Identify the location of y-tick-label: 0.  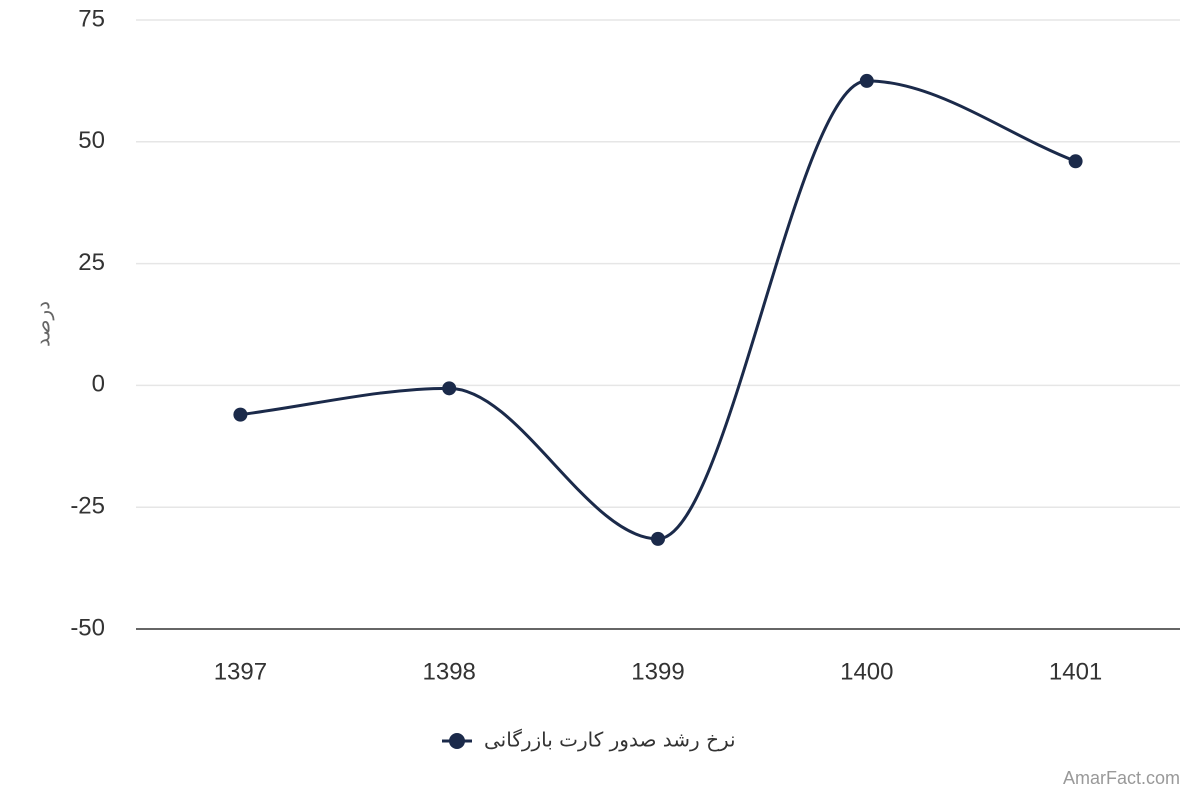
(98, 384).